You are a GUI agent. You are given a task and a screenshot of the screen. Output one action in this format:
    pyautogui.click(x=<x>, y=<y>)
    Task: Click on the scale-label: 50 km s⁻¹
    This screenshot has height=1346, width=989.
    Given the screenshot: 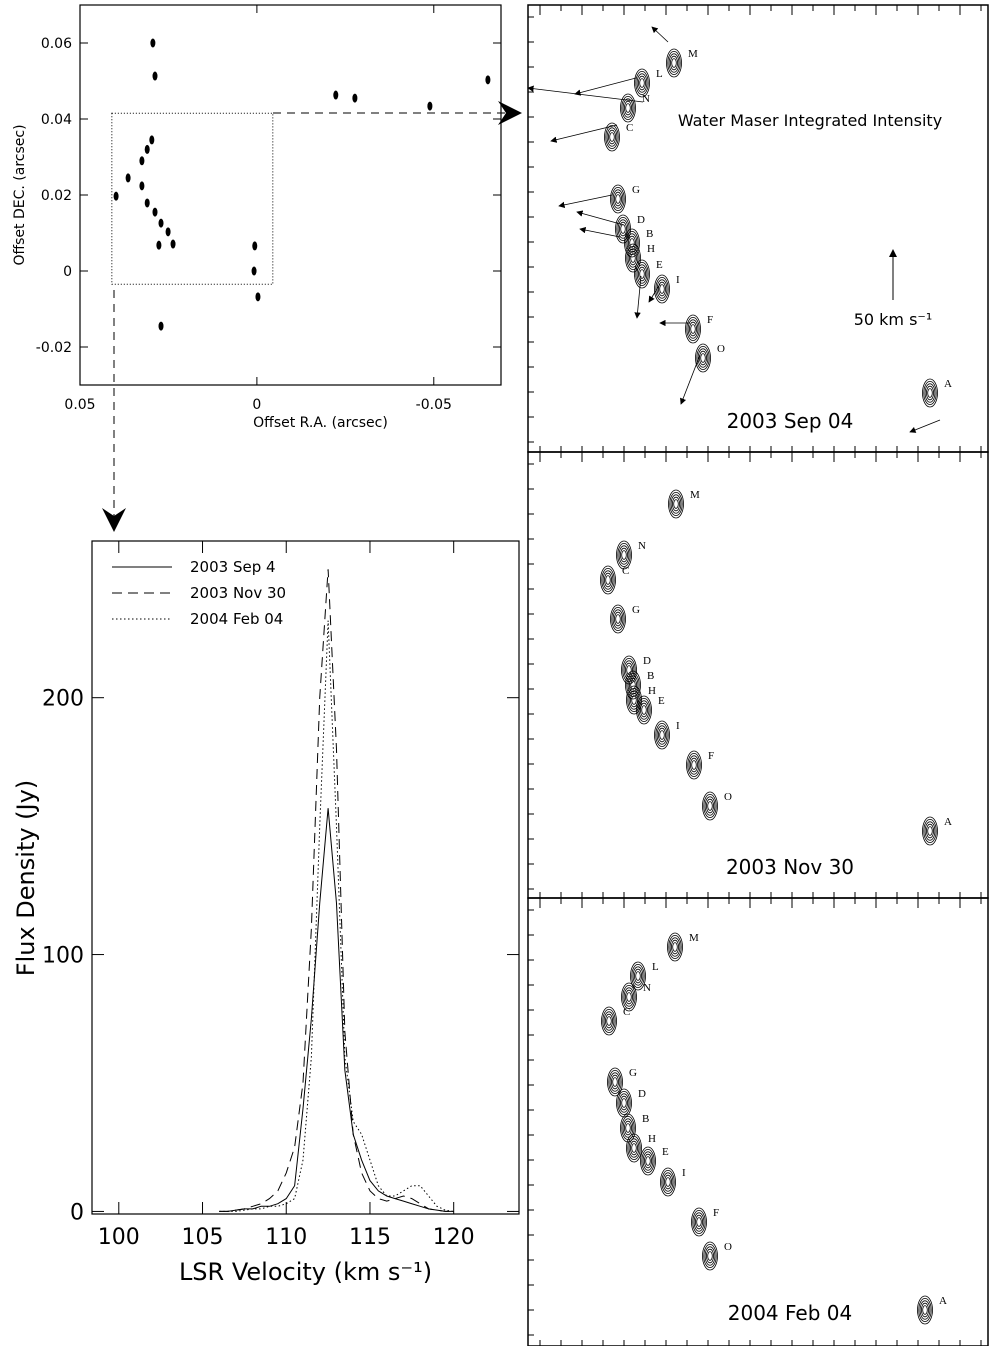 What is the action you would take?
    pyautogui.click(x=893, y=319)
    